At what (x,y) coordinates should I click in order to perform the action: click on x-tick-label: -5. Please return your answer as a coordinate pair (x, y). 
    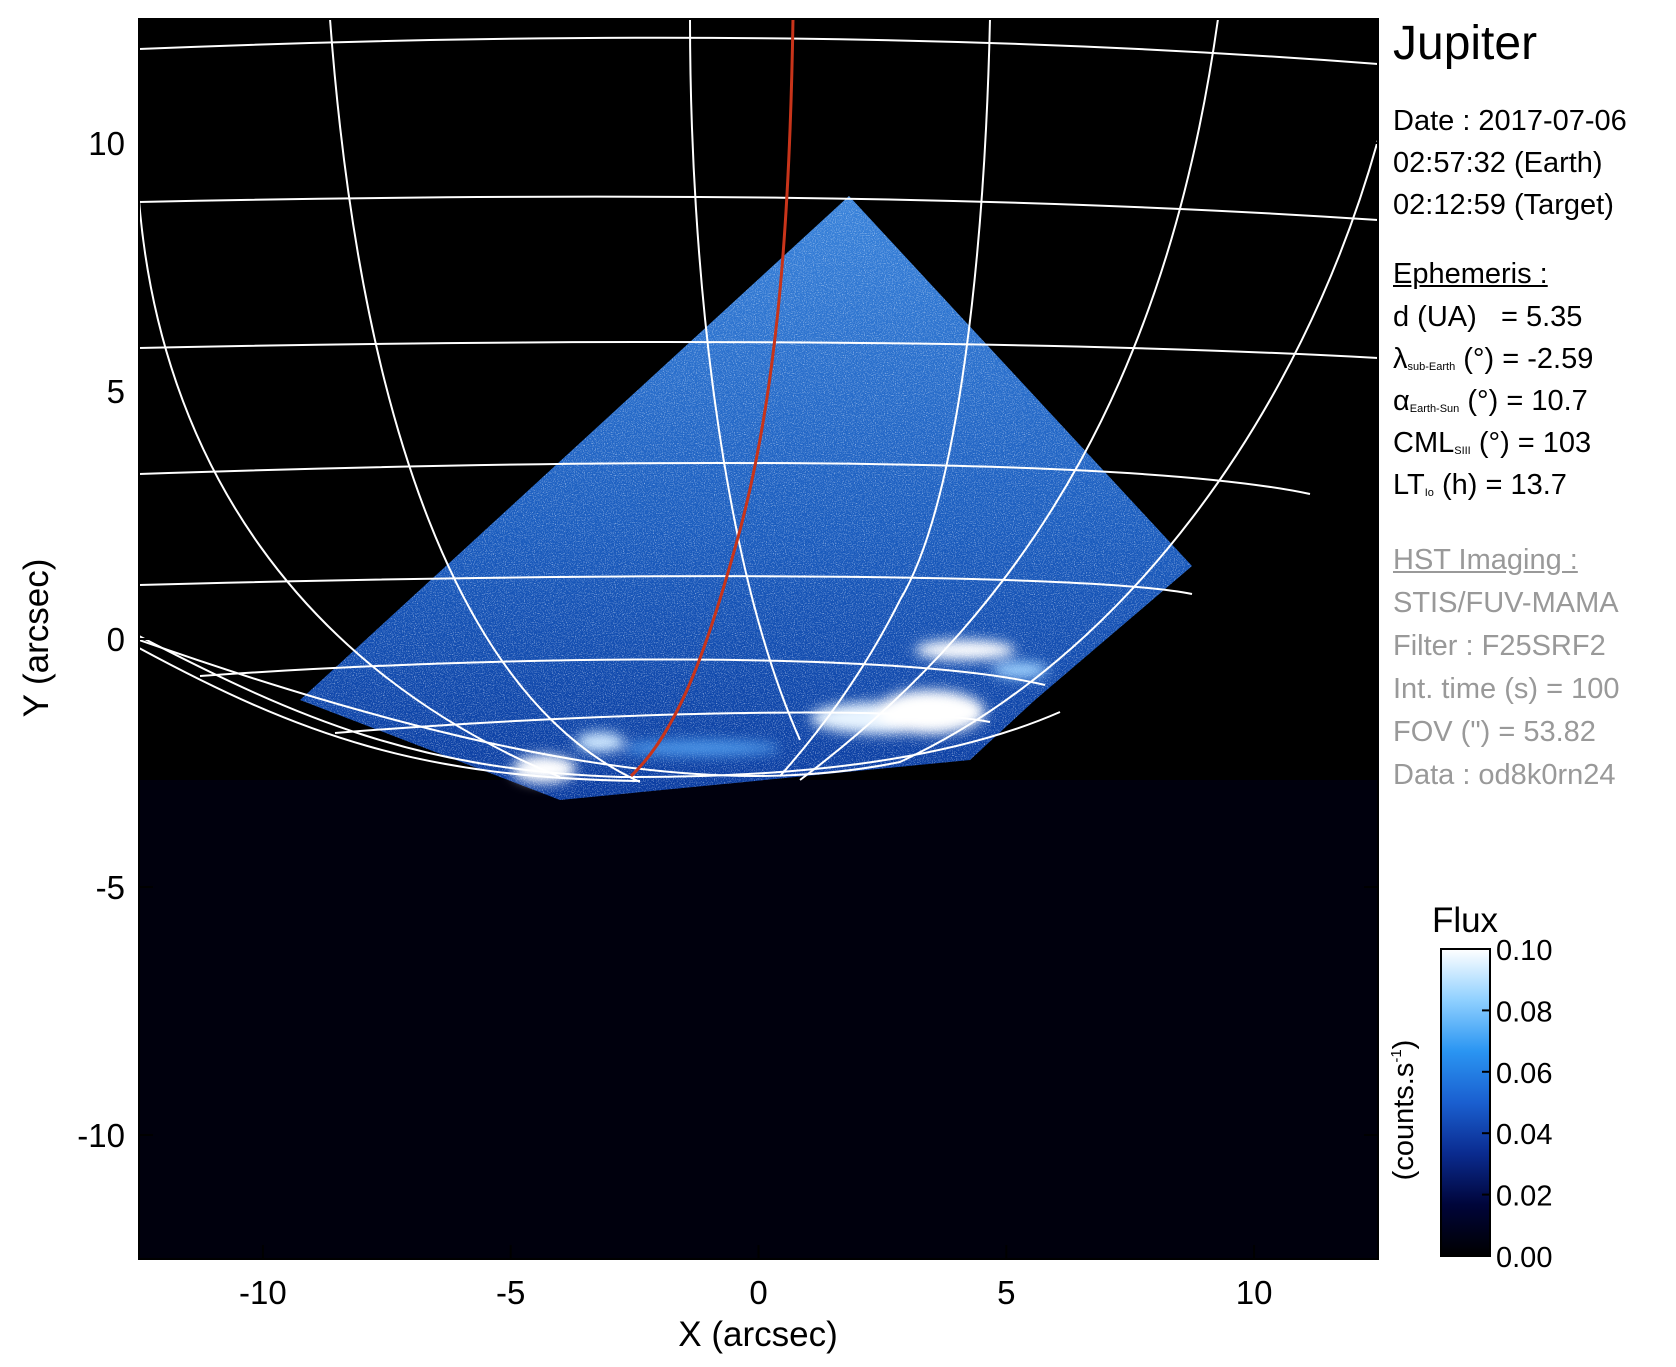
    Looking at the image, I should click on (510, 1292).